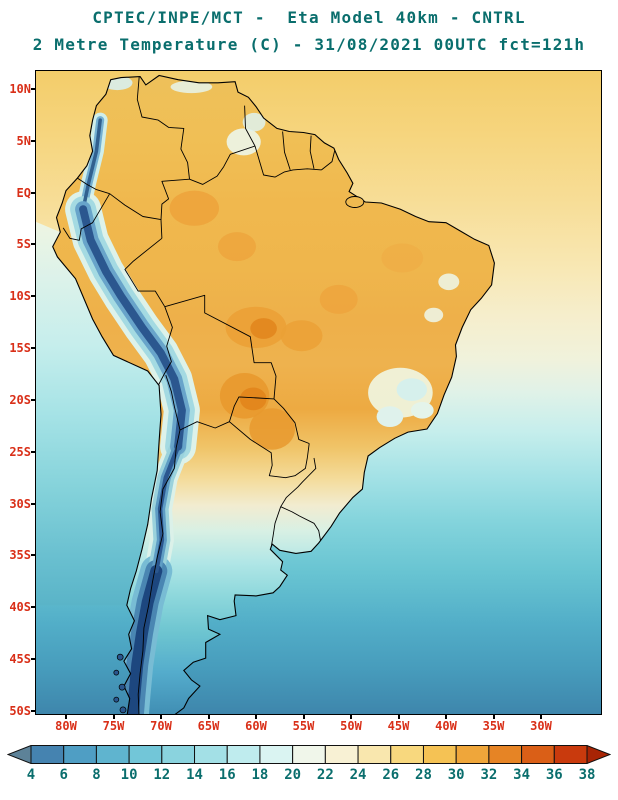 The width and height of the screenshot is (618, 800). Describe the element at coordinates (587, 775) in the screenshot. I see `colorbar-tick-38: 38` at that location.